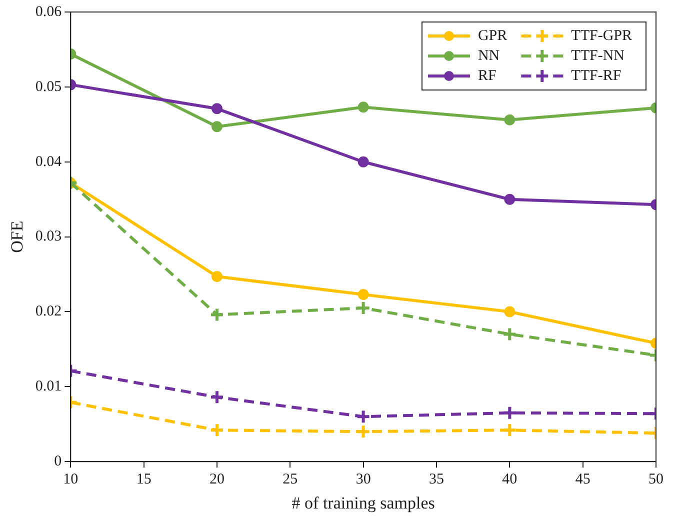  What do you see at coordinates (598, 56) in the screenshot?
I see `legend-label: TTF-NN` at bounding box center [598, 56].